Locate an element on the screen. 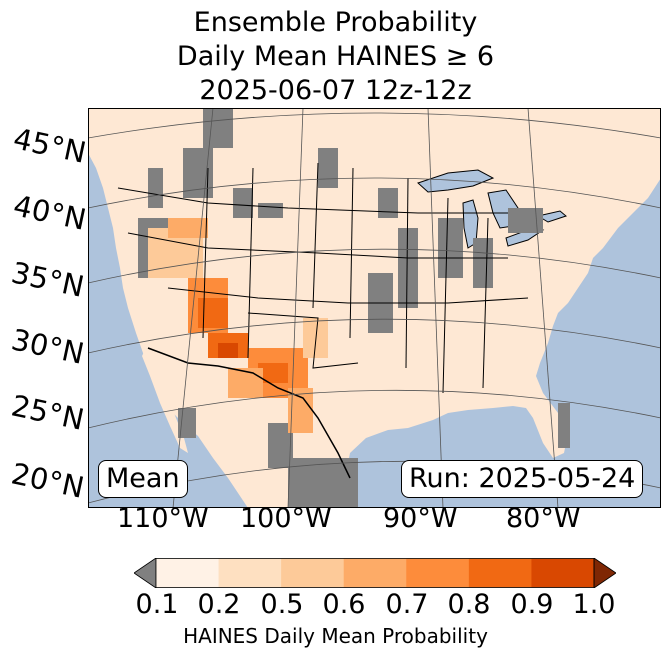  stat-annotation: Mean is located at coordinates (143, 479).